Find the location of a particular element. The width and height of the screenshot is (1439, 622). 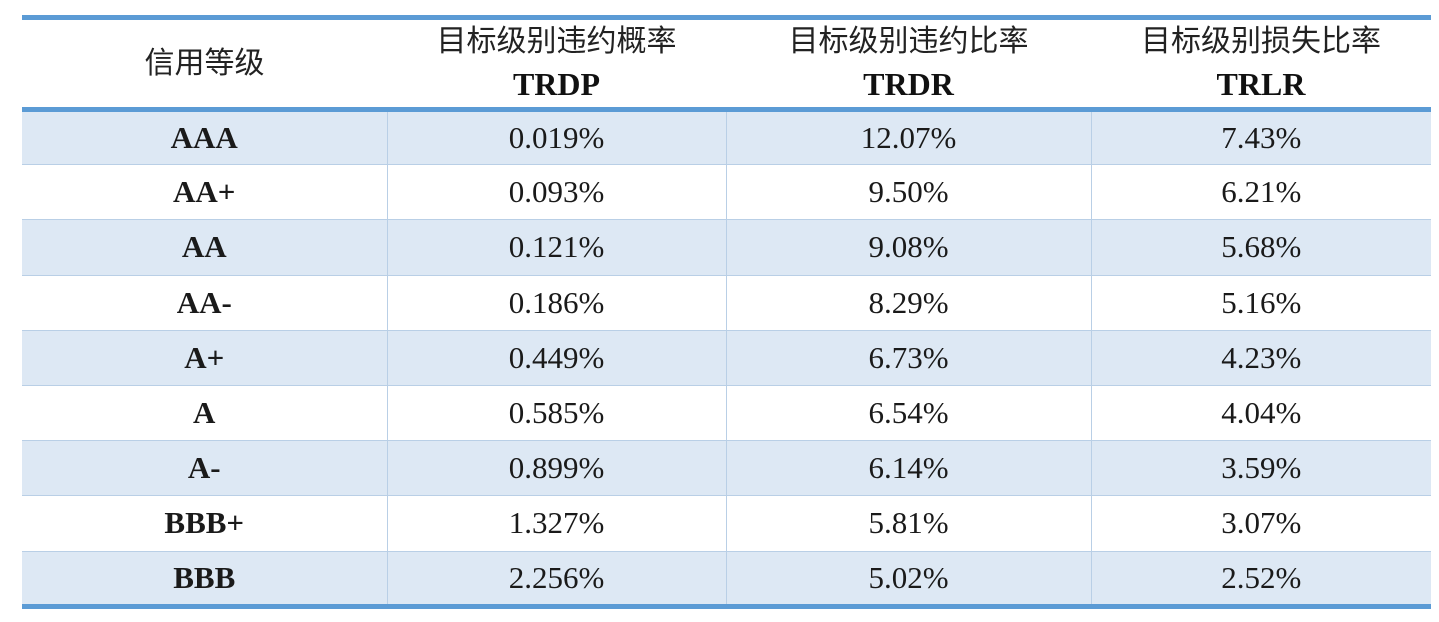

header-trdp-cn: 目标级别违约概率 is located at coordinates (556, 41).